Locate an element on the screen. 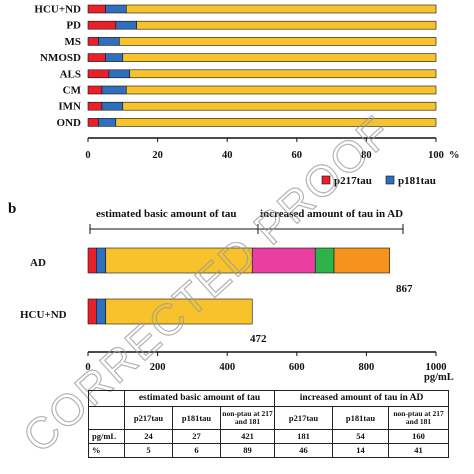 Image resolution: width=474 pixels, height=474 pixels. bar-ms-remainder is located at coordinates (278, 41).